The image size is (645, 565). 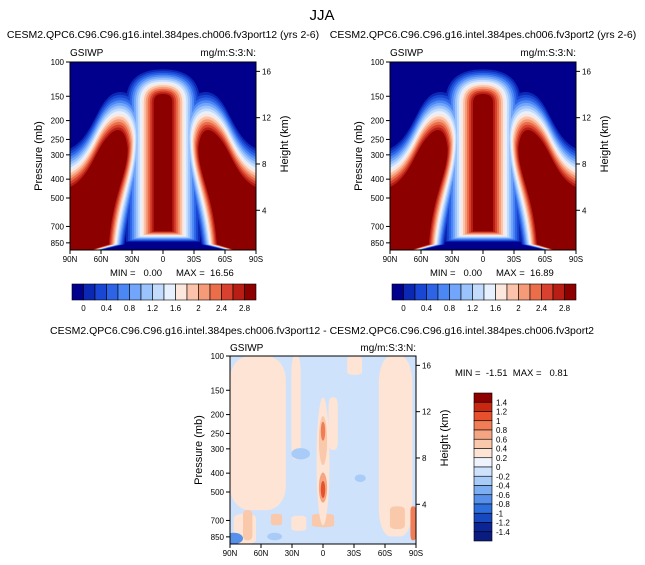 I want to click on colorbar-label: -1.2, so click(x=503, y=523).